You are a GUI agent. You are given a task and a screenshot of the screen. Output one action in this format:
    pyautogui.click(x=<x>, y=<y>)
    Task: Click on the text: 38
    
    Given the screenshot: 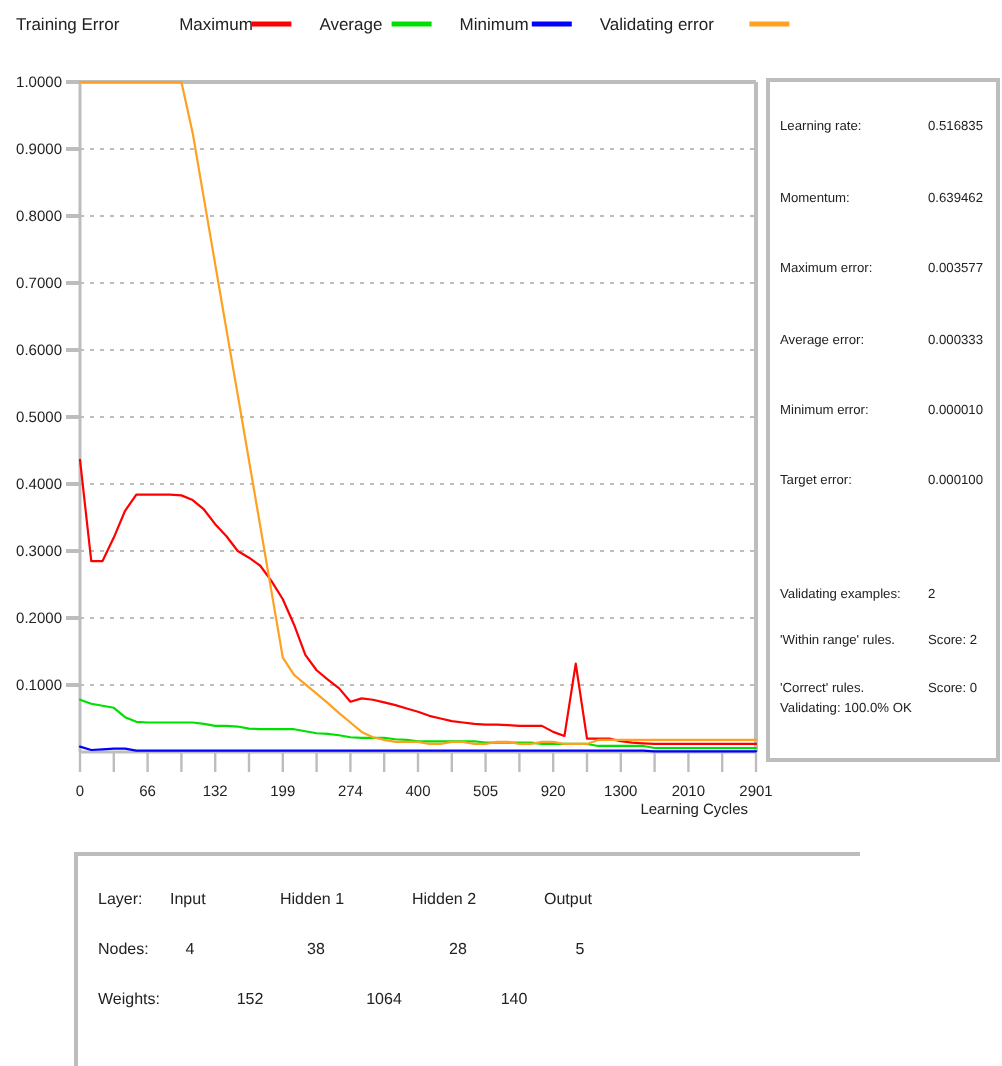 What is the action you would take?
    pyautogui.click(x=316, y=949)
    